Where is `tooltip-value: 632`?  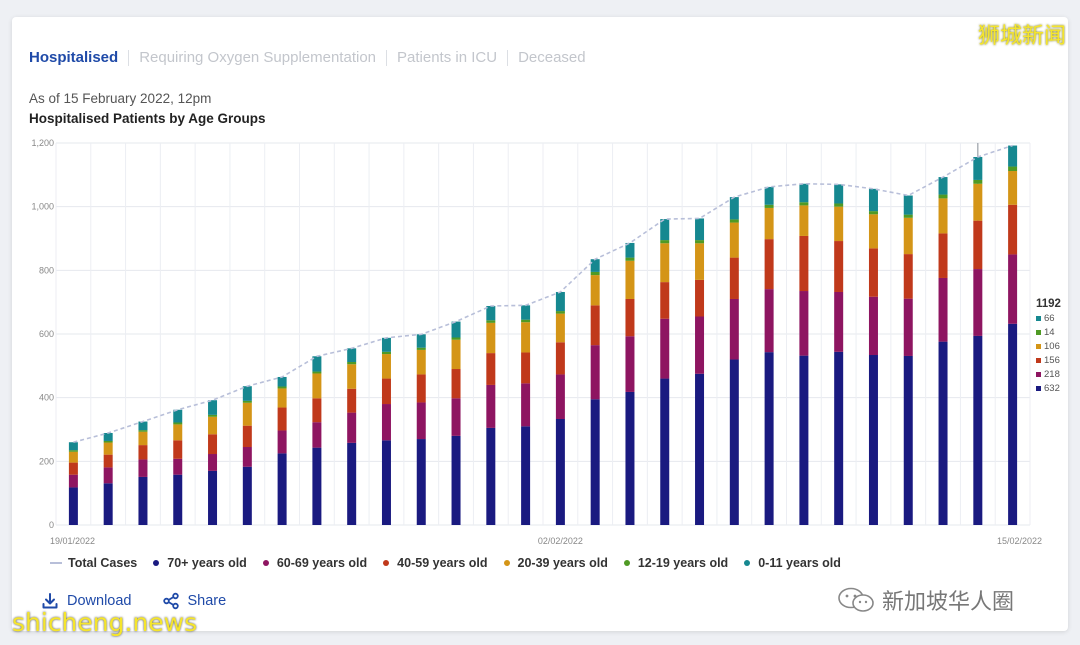
tooltip-value: 632 is located at coordinates (1052, 388).